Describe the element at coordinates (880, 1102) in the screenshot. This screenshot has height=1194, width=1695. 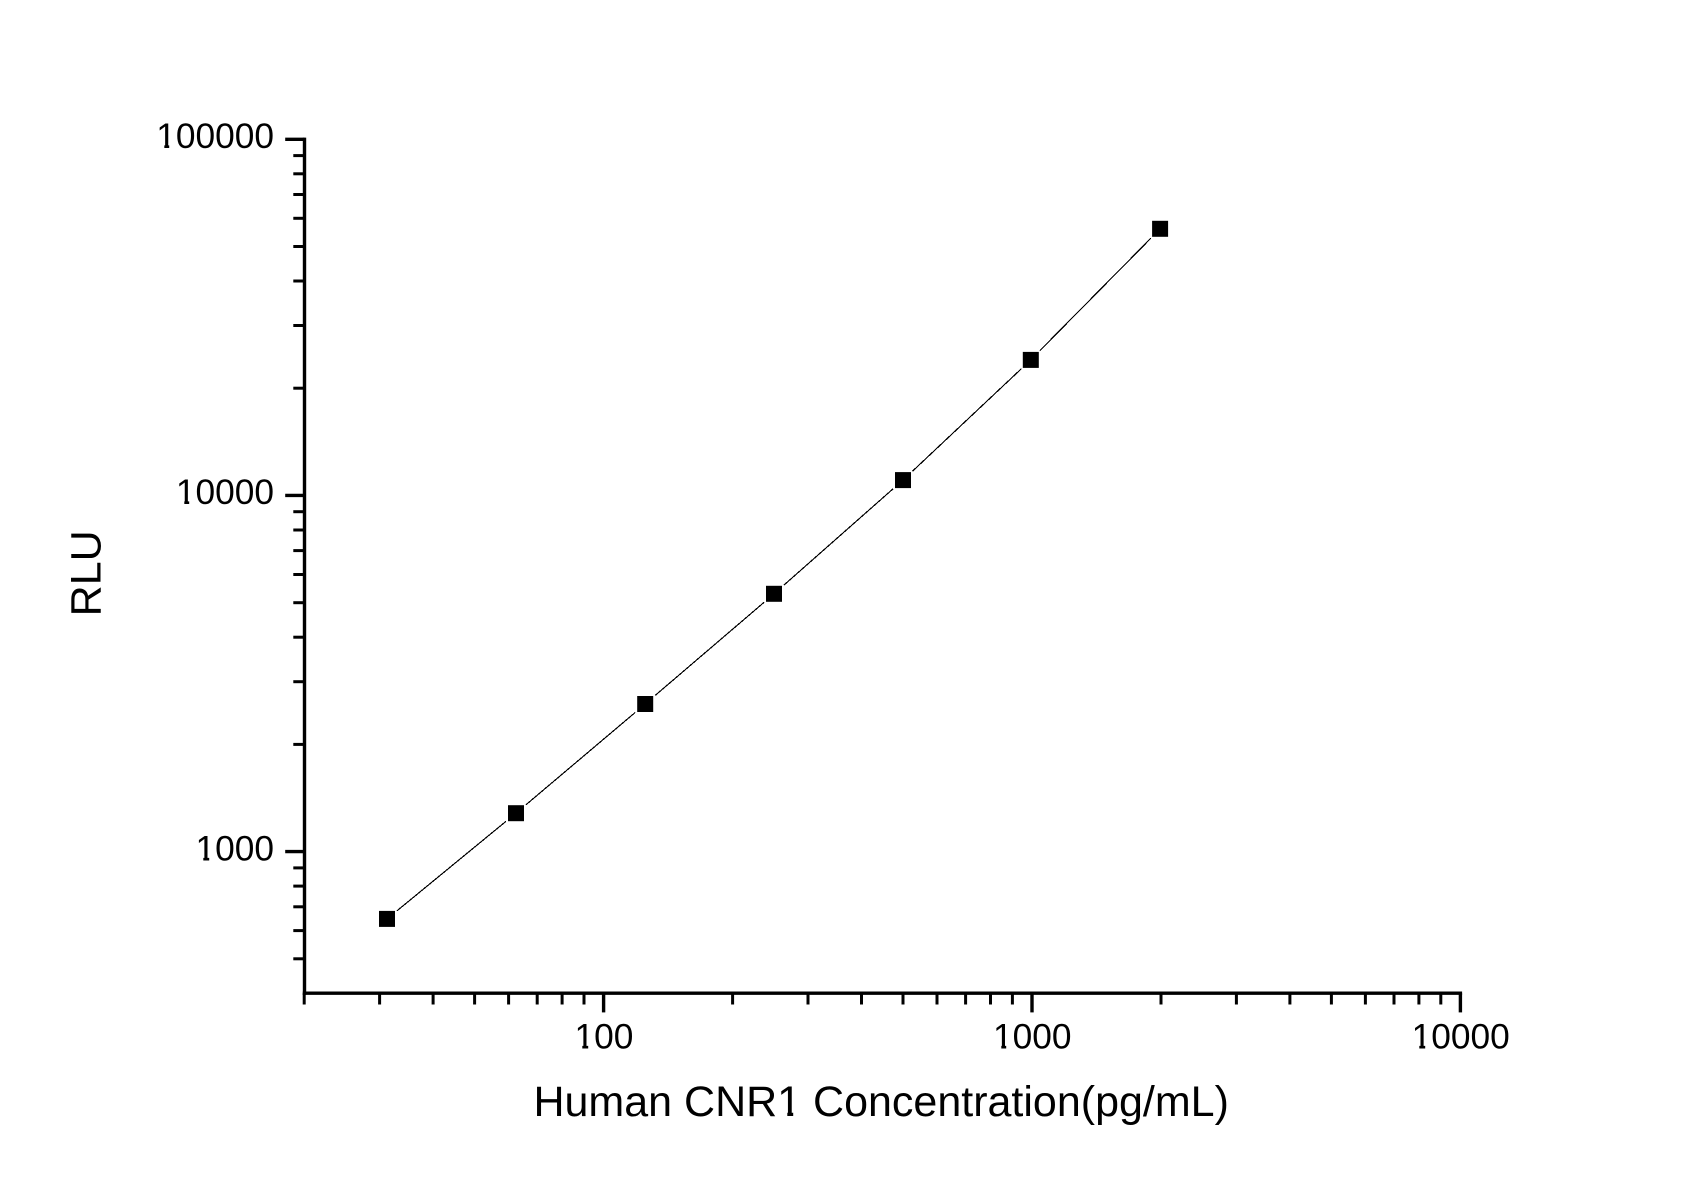
I see `svg-text:Human CNR1 Concentration(pg/mL: Human CNR1 Concentration(pg/mL)` at that location.